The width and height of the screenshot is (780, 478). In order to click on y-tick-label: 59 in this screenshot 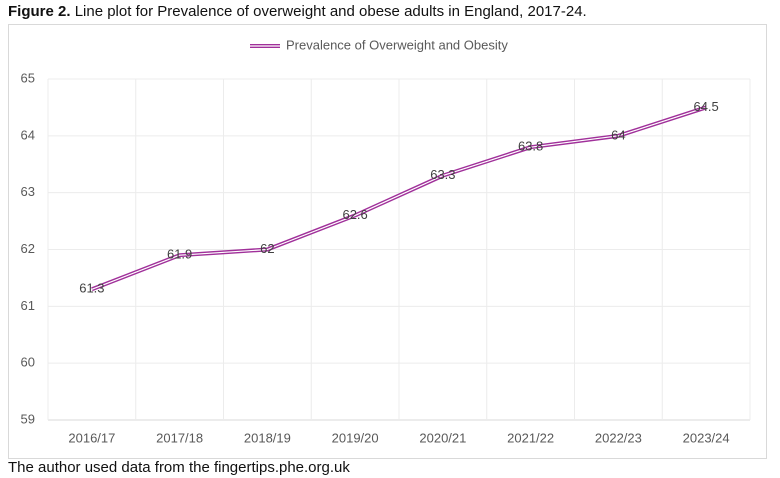, I will do `click(28, 418)`.